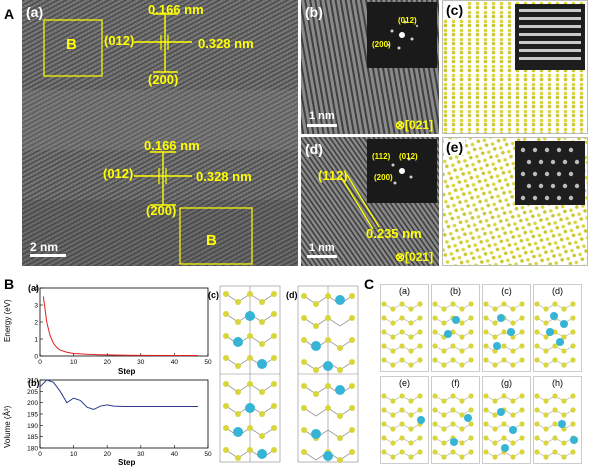 The image size is (589, 471). I want to click on volume-ytick-label: 200, so click(32, 403).